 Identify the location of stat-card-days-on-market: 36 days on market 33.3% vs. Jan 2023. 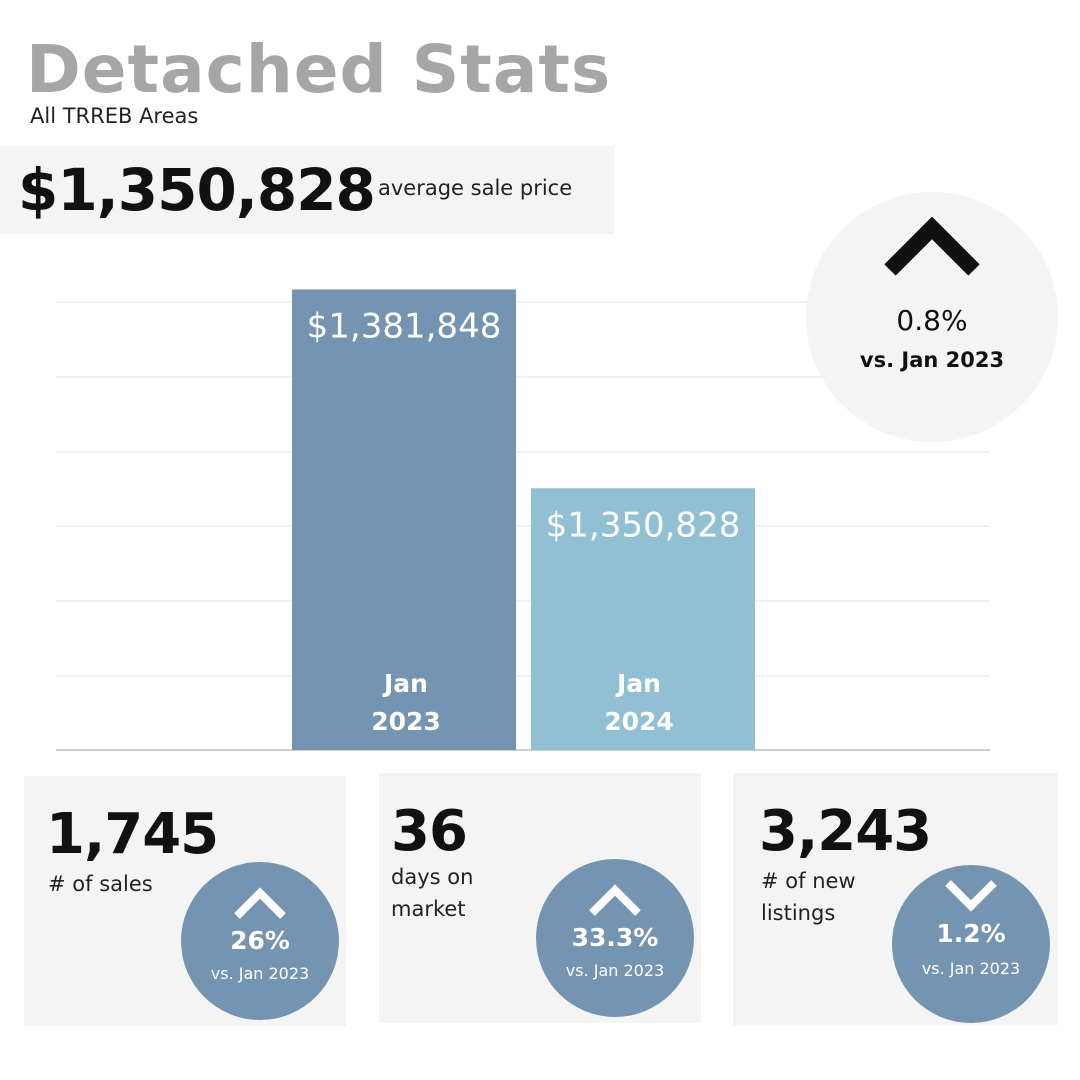
(540, 898).